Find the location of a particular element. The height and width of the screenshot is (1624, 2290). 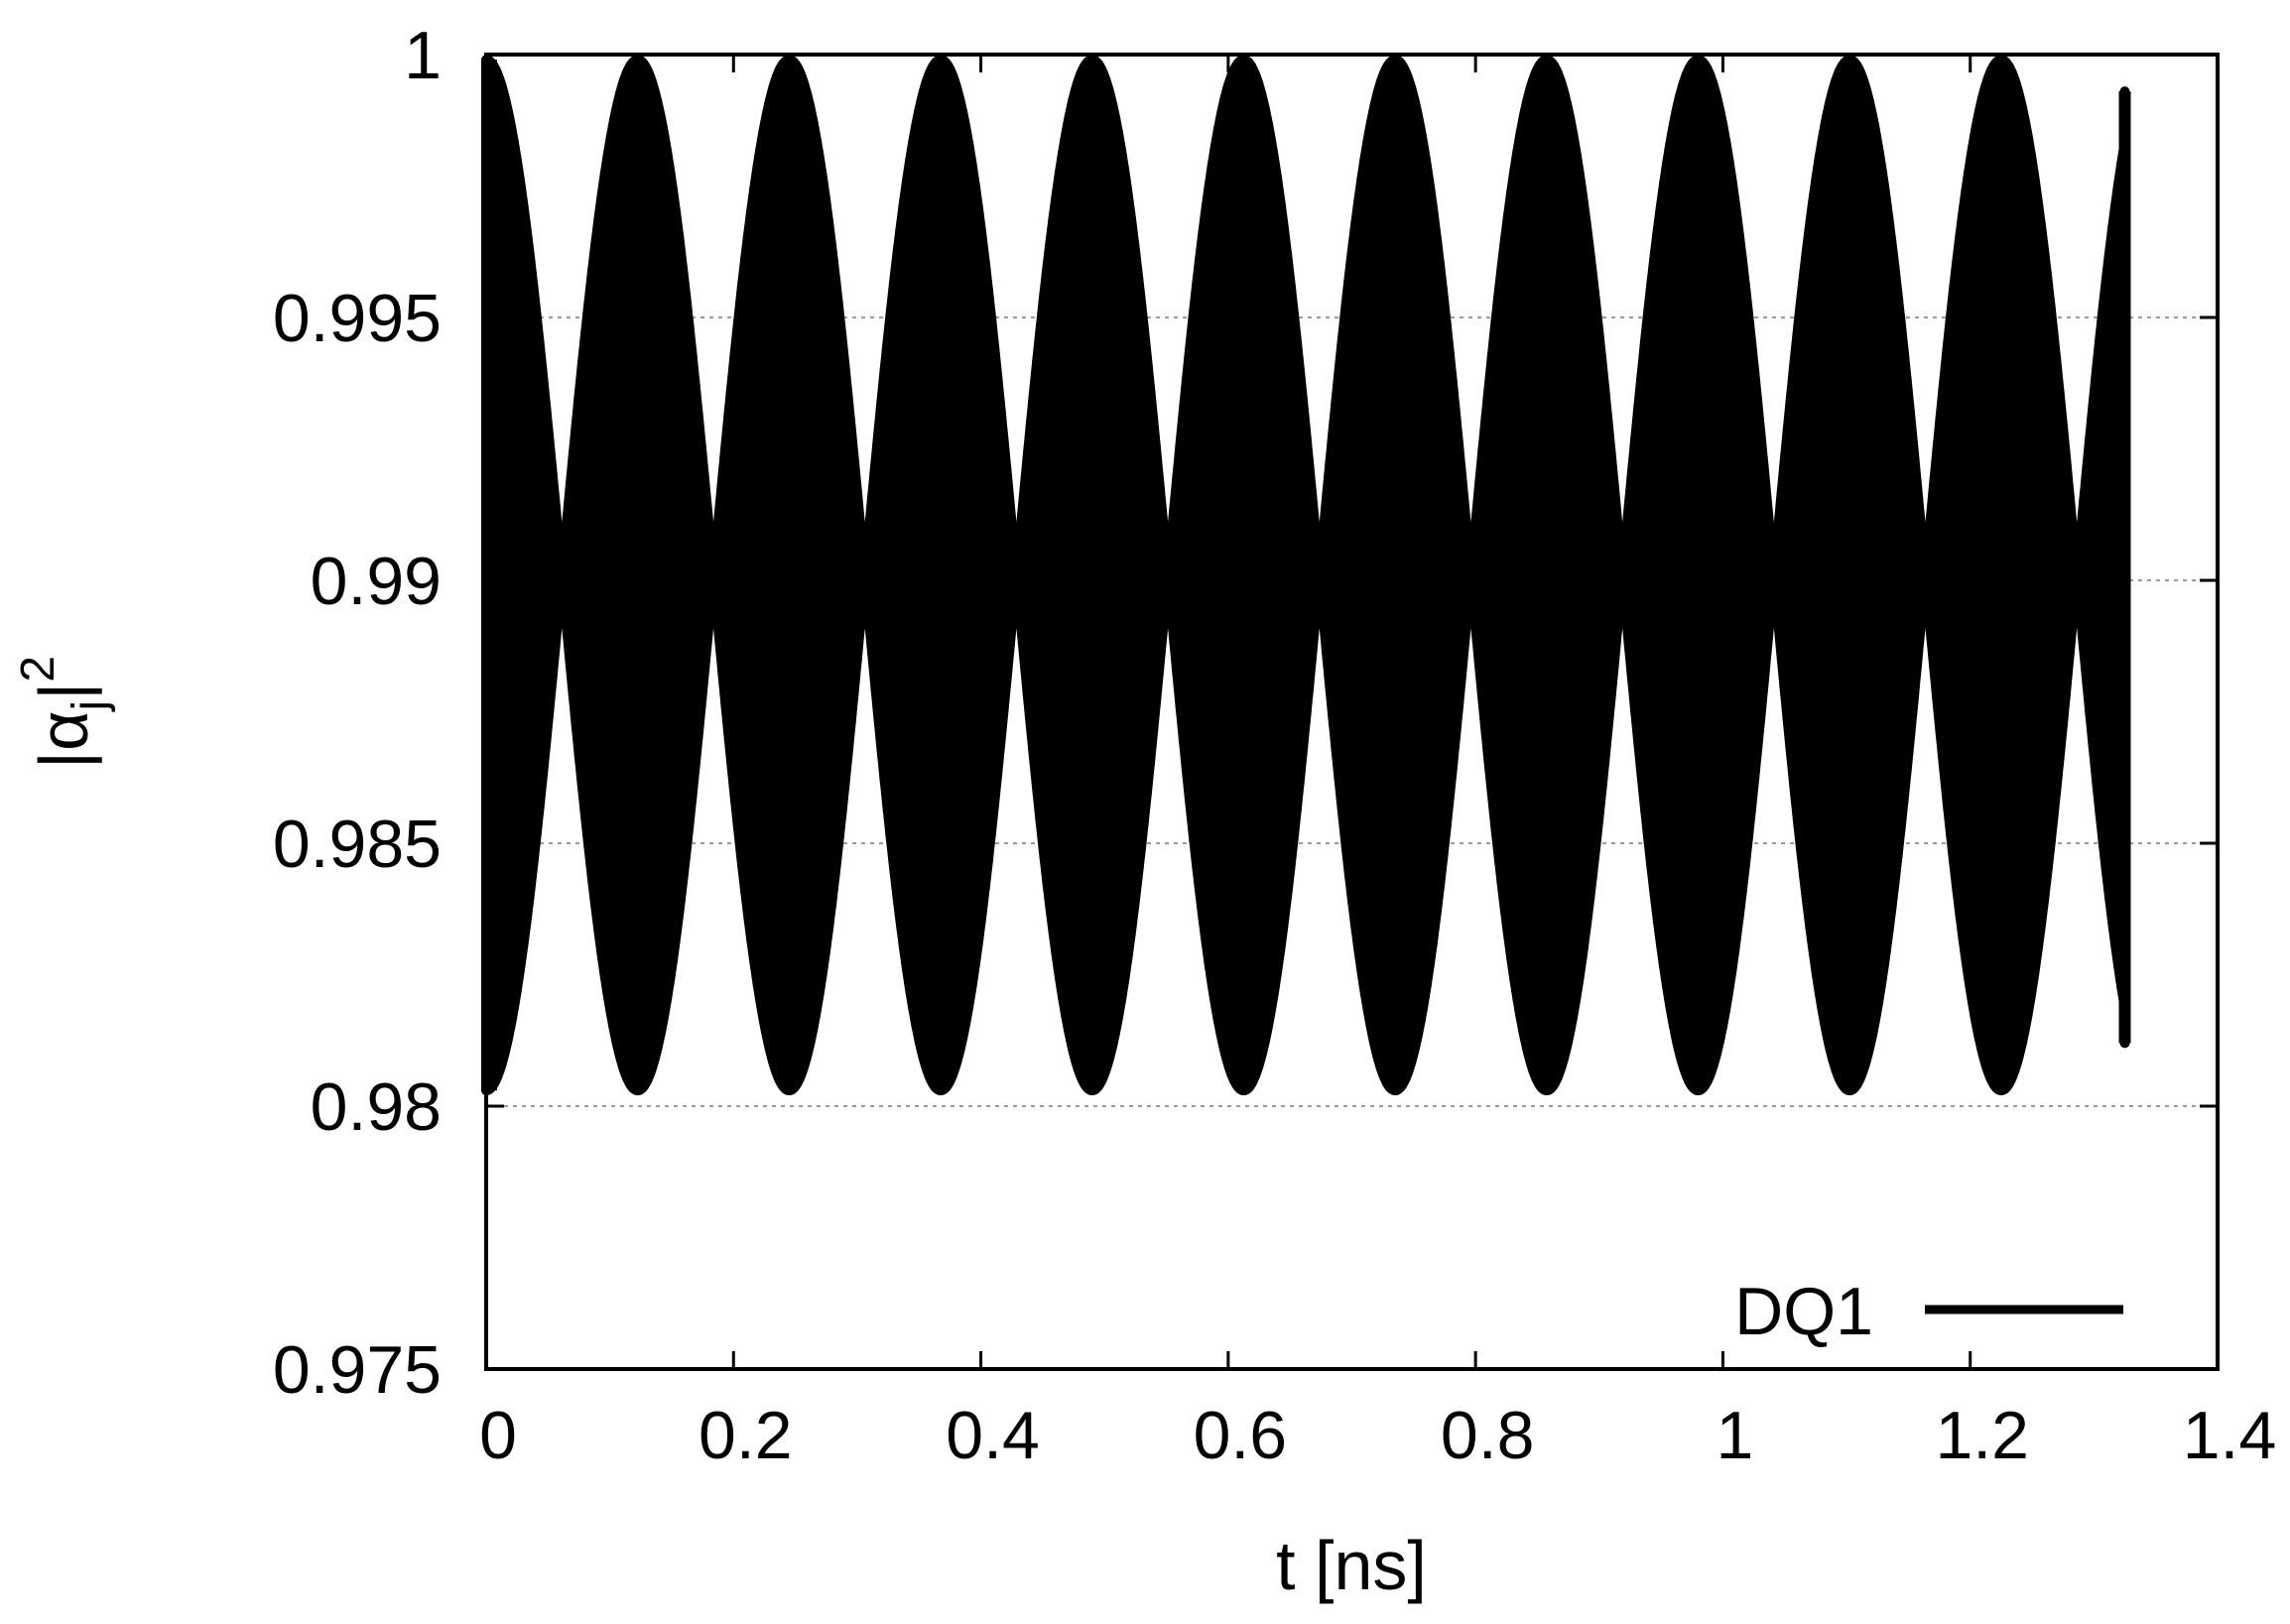

y-axis-label-subscript: j is located at coordinates (90, 706).